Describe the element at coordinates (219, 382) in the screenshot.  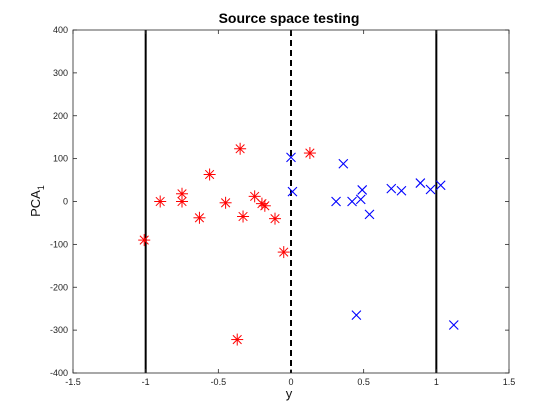
I see `x-tick-label: -0.5` at that location.